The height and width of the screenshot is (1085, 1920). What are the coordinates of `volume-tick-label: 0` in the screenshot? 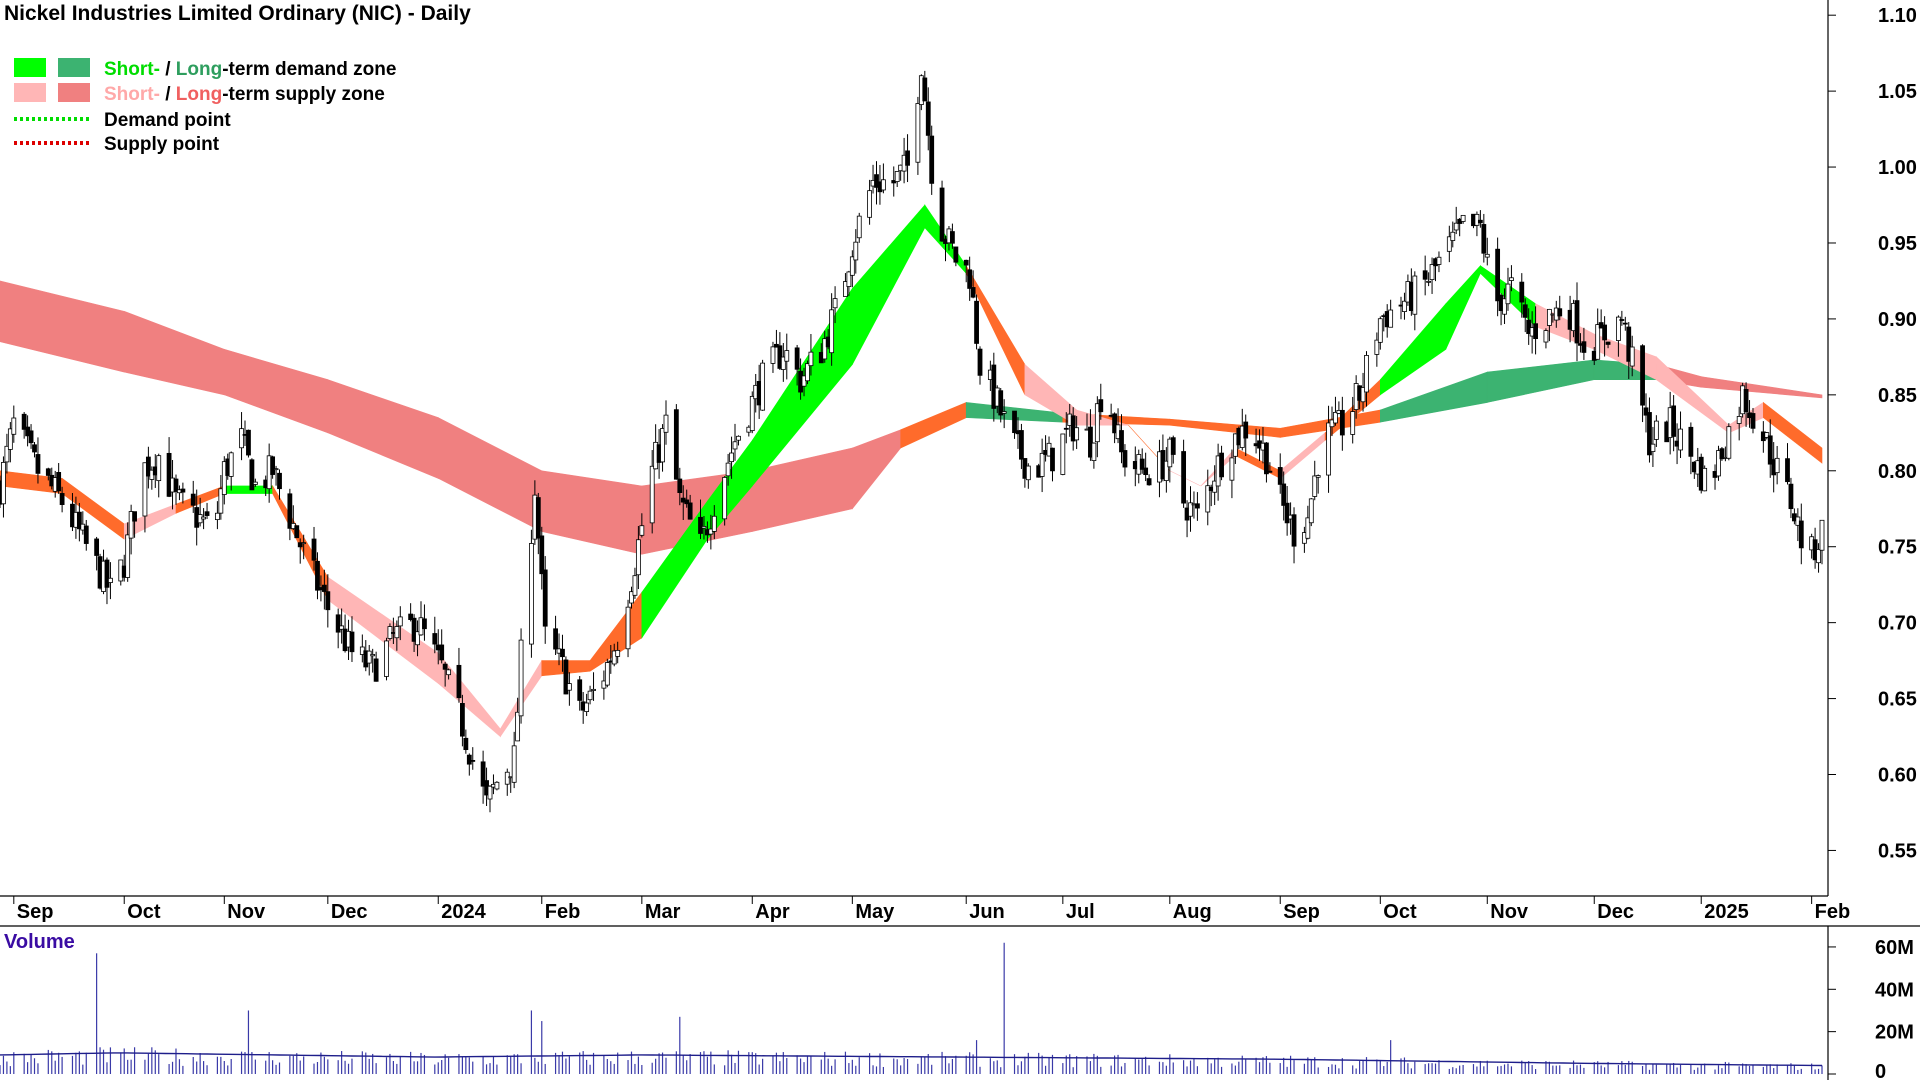 It's located at (1880, 1070).